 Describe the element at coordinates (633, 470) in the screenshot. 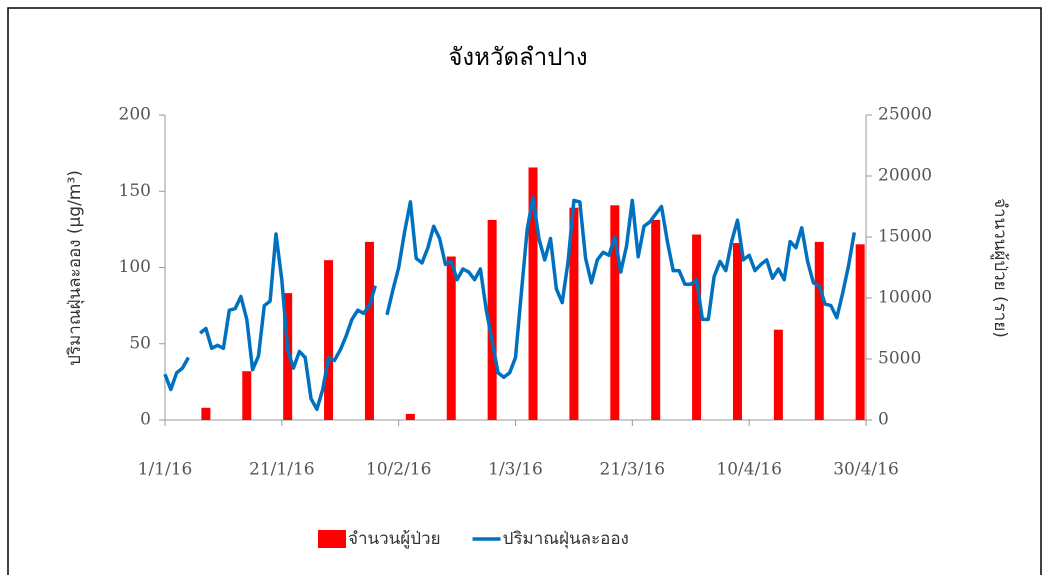

I see `x-tick-label: 21/3/16` at that location.